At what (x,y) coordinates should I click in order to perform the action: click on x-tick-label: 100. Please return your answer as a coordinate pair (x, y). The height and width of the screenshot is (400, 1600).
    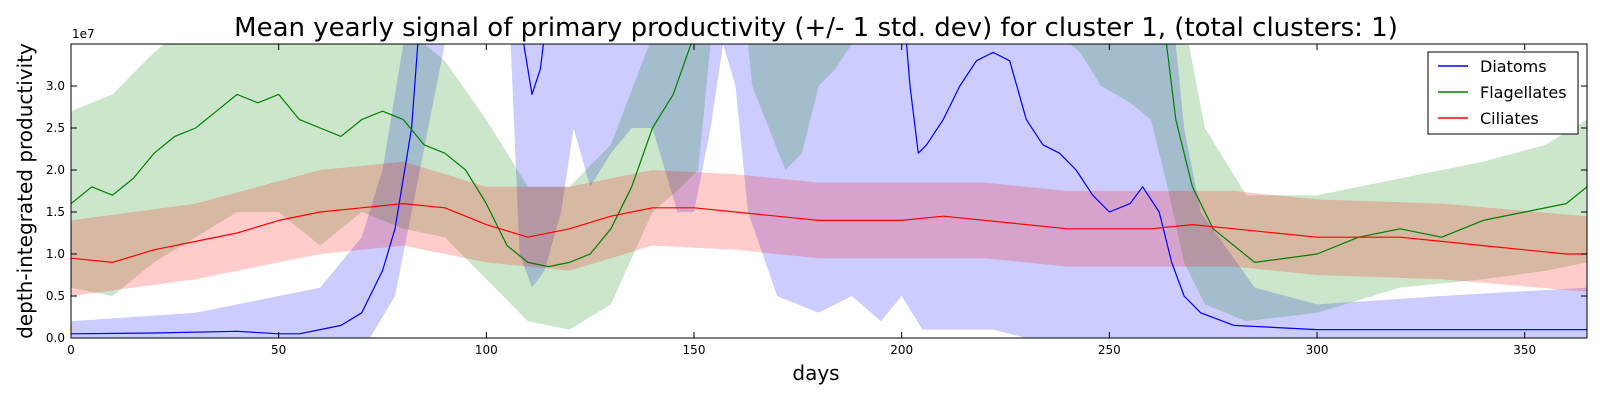
    Looking at the image, I should click on (486, 350).